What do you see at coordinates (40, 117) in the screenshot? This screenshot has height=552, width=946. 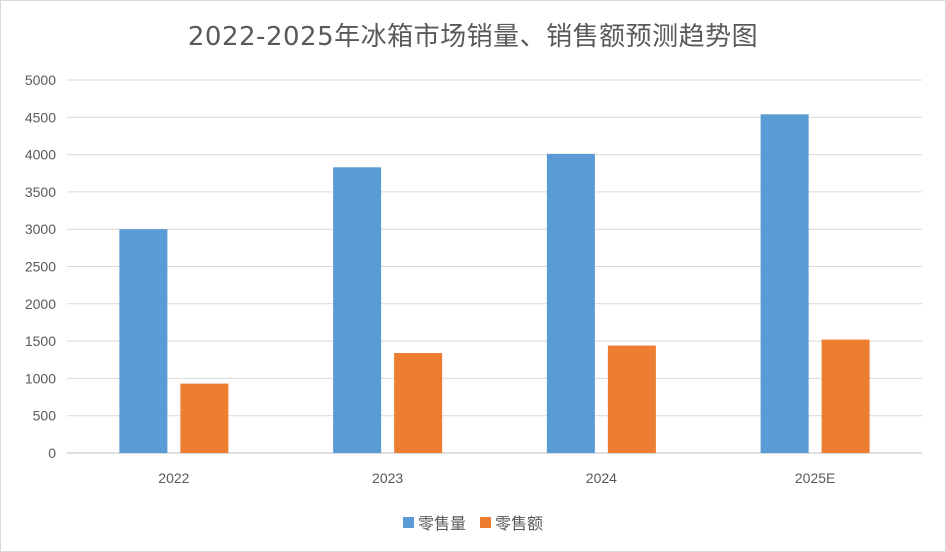 I see `y-tick-label: 4500` at bounding box center [40, 117].